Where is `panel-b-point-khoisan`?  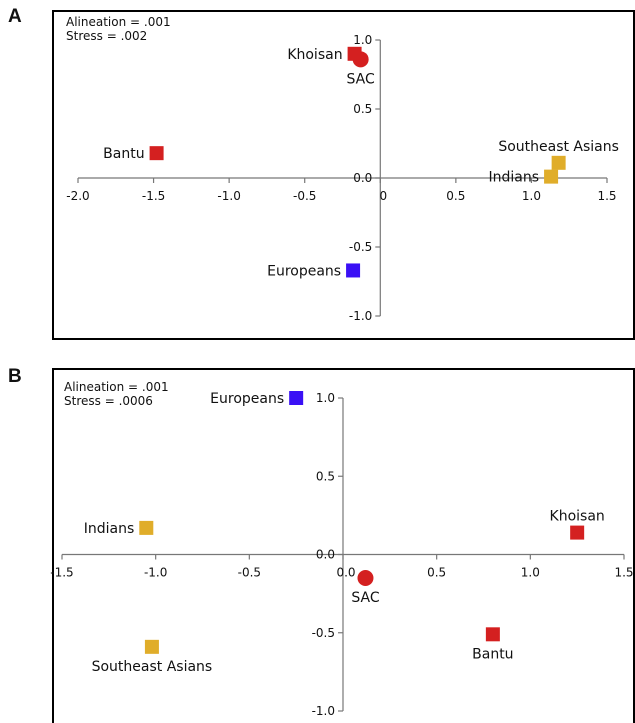
panel-b-point-khoisan is located at coordinates (577, 532).